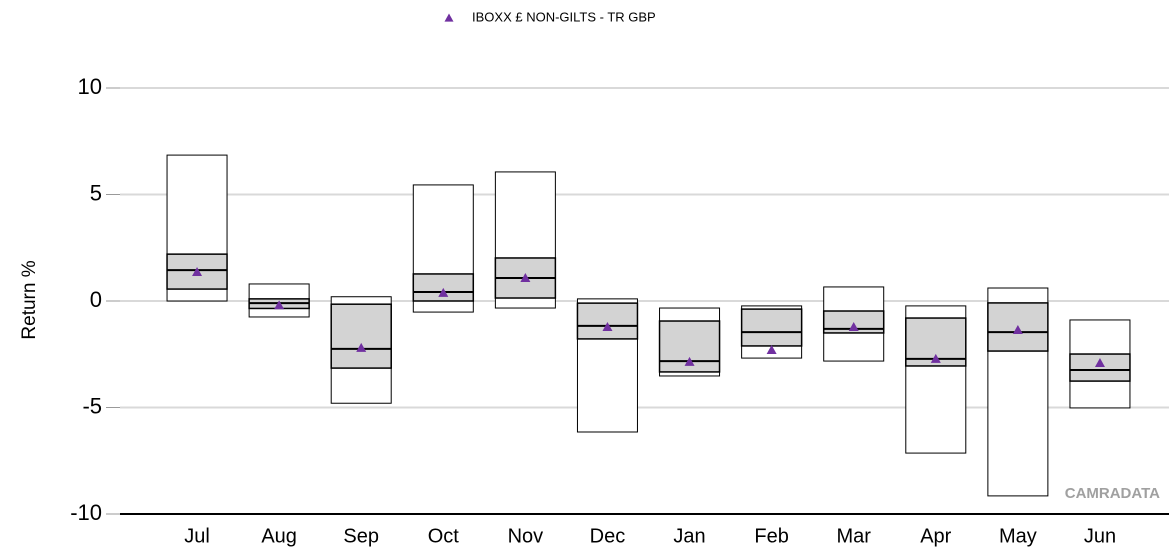 This screenshot has height=556, width=1169. Describe the element at coordinates (96, 299) in the screenshot. I see `y-tick-label: 0` at that location.